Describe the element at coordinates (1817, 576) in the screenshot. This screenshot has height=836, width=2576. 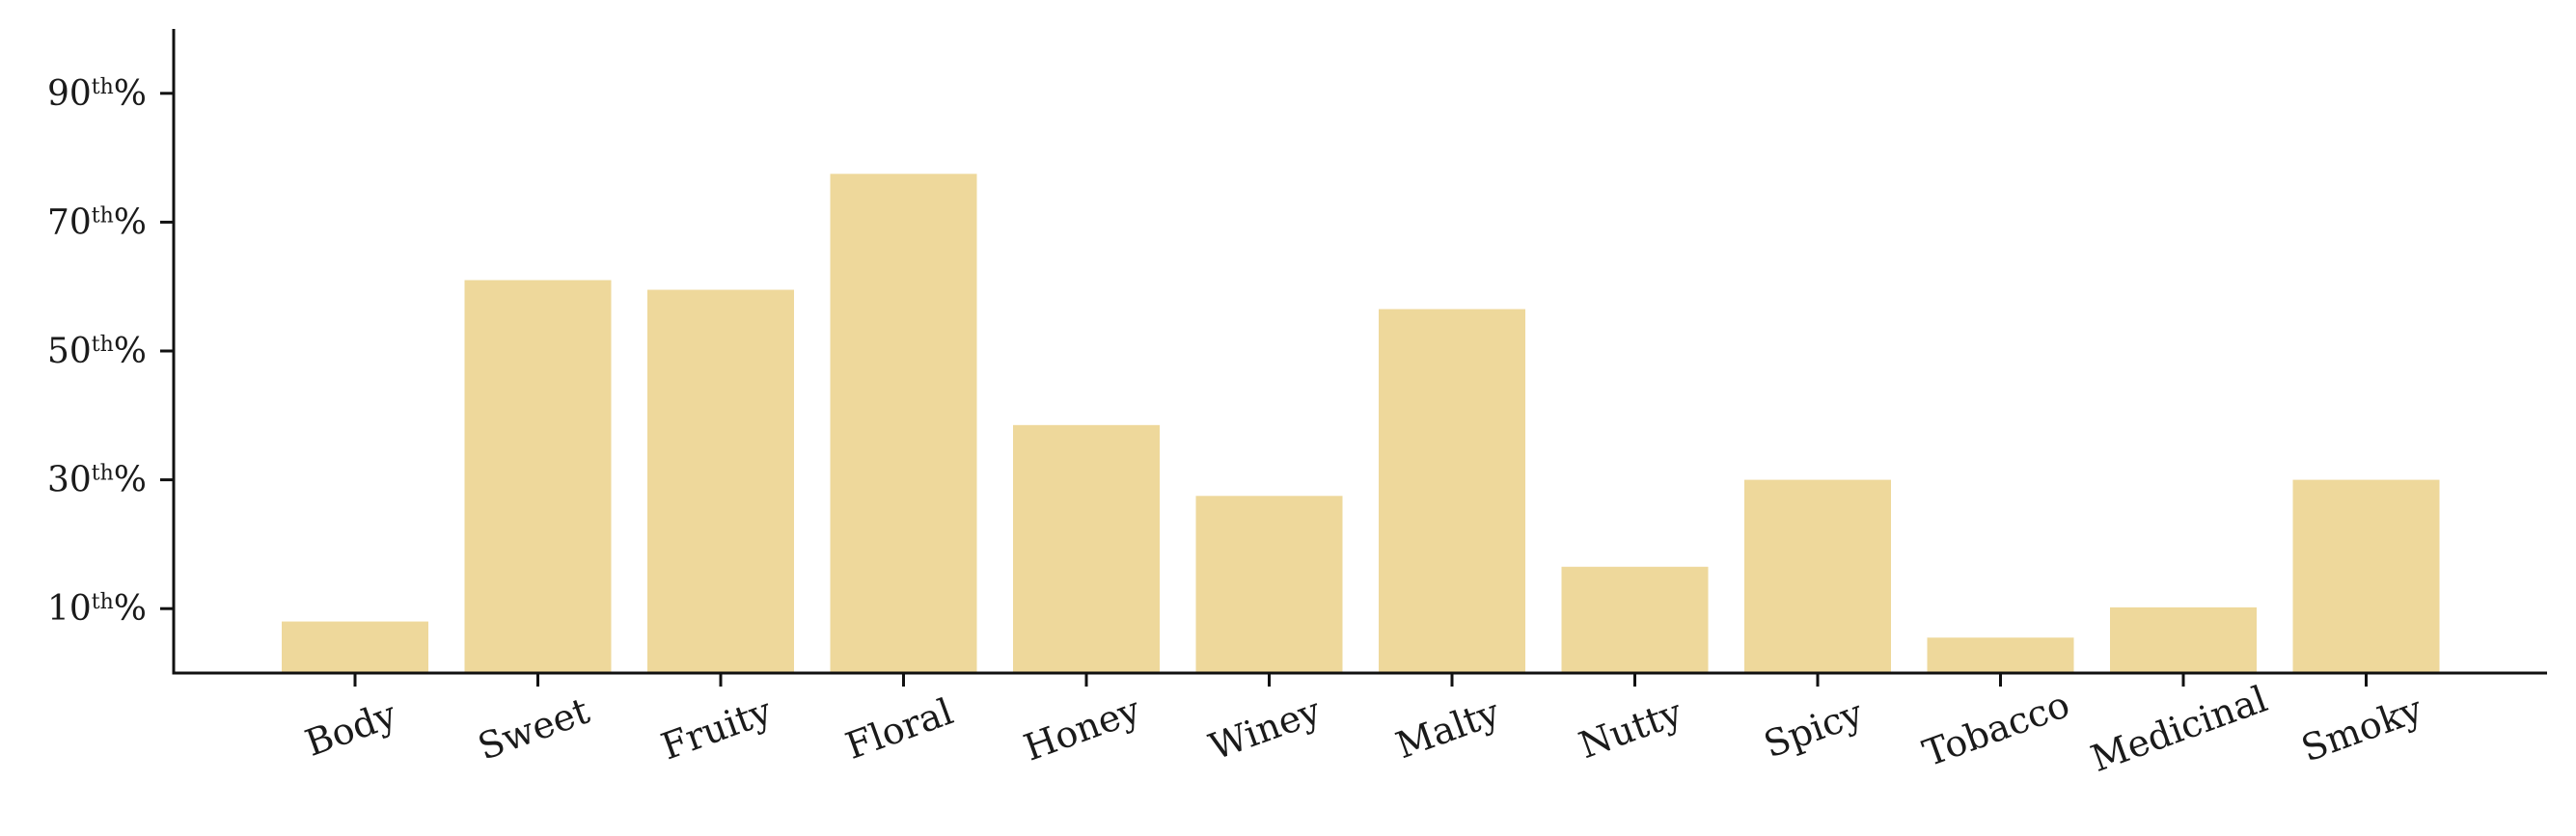
I see `bar-spicy` at that location.